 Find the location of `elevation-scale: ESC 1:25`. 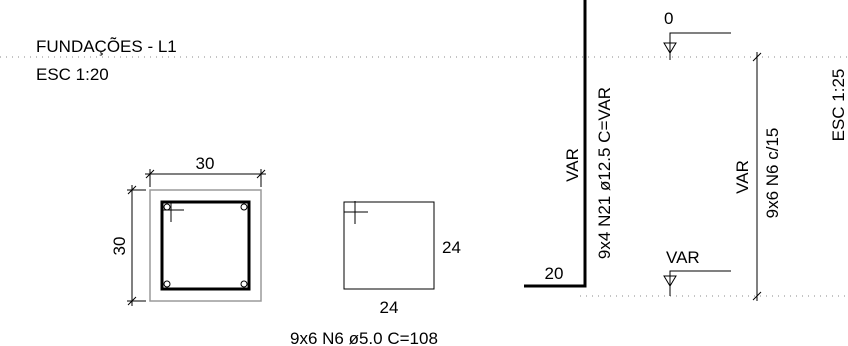

elevation-scale: ESC 1:25 is located at coordinates (838, 105).